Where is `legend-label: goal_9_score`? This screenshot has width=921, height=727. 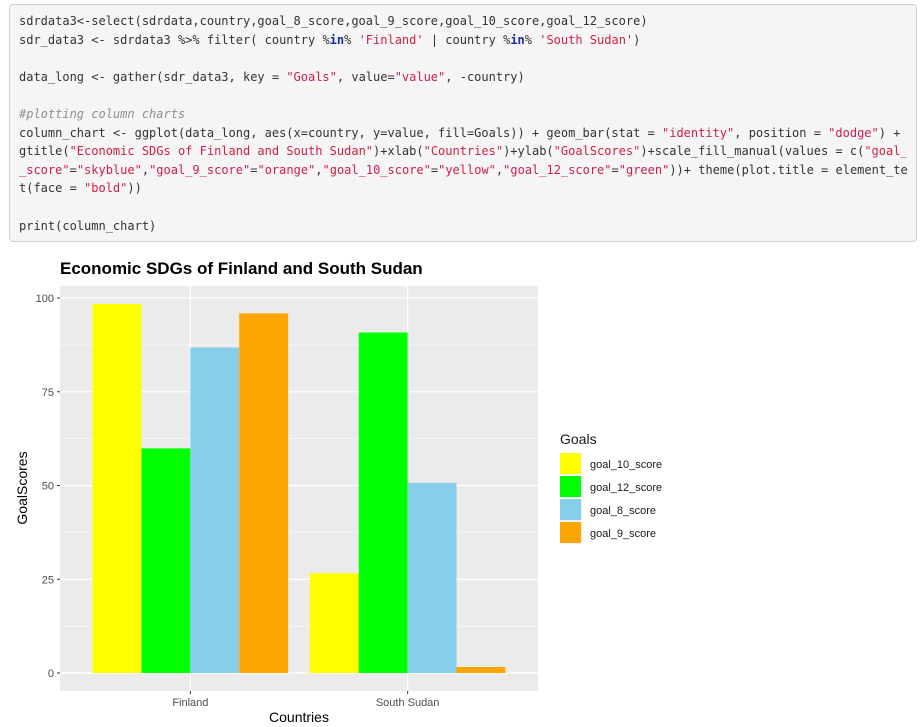 legend-label: goal_9_score is located at coordinates (623, 534).